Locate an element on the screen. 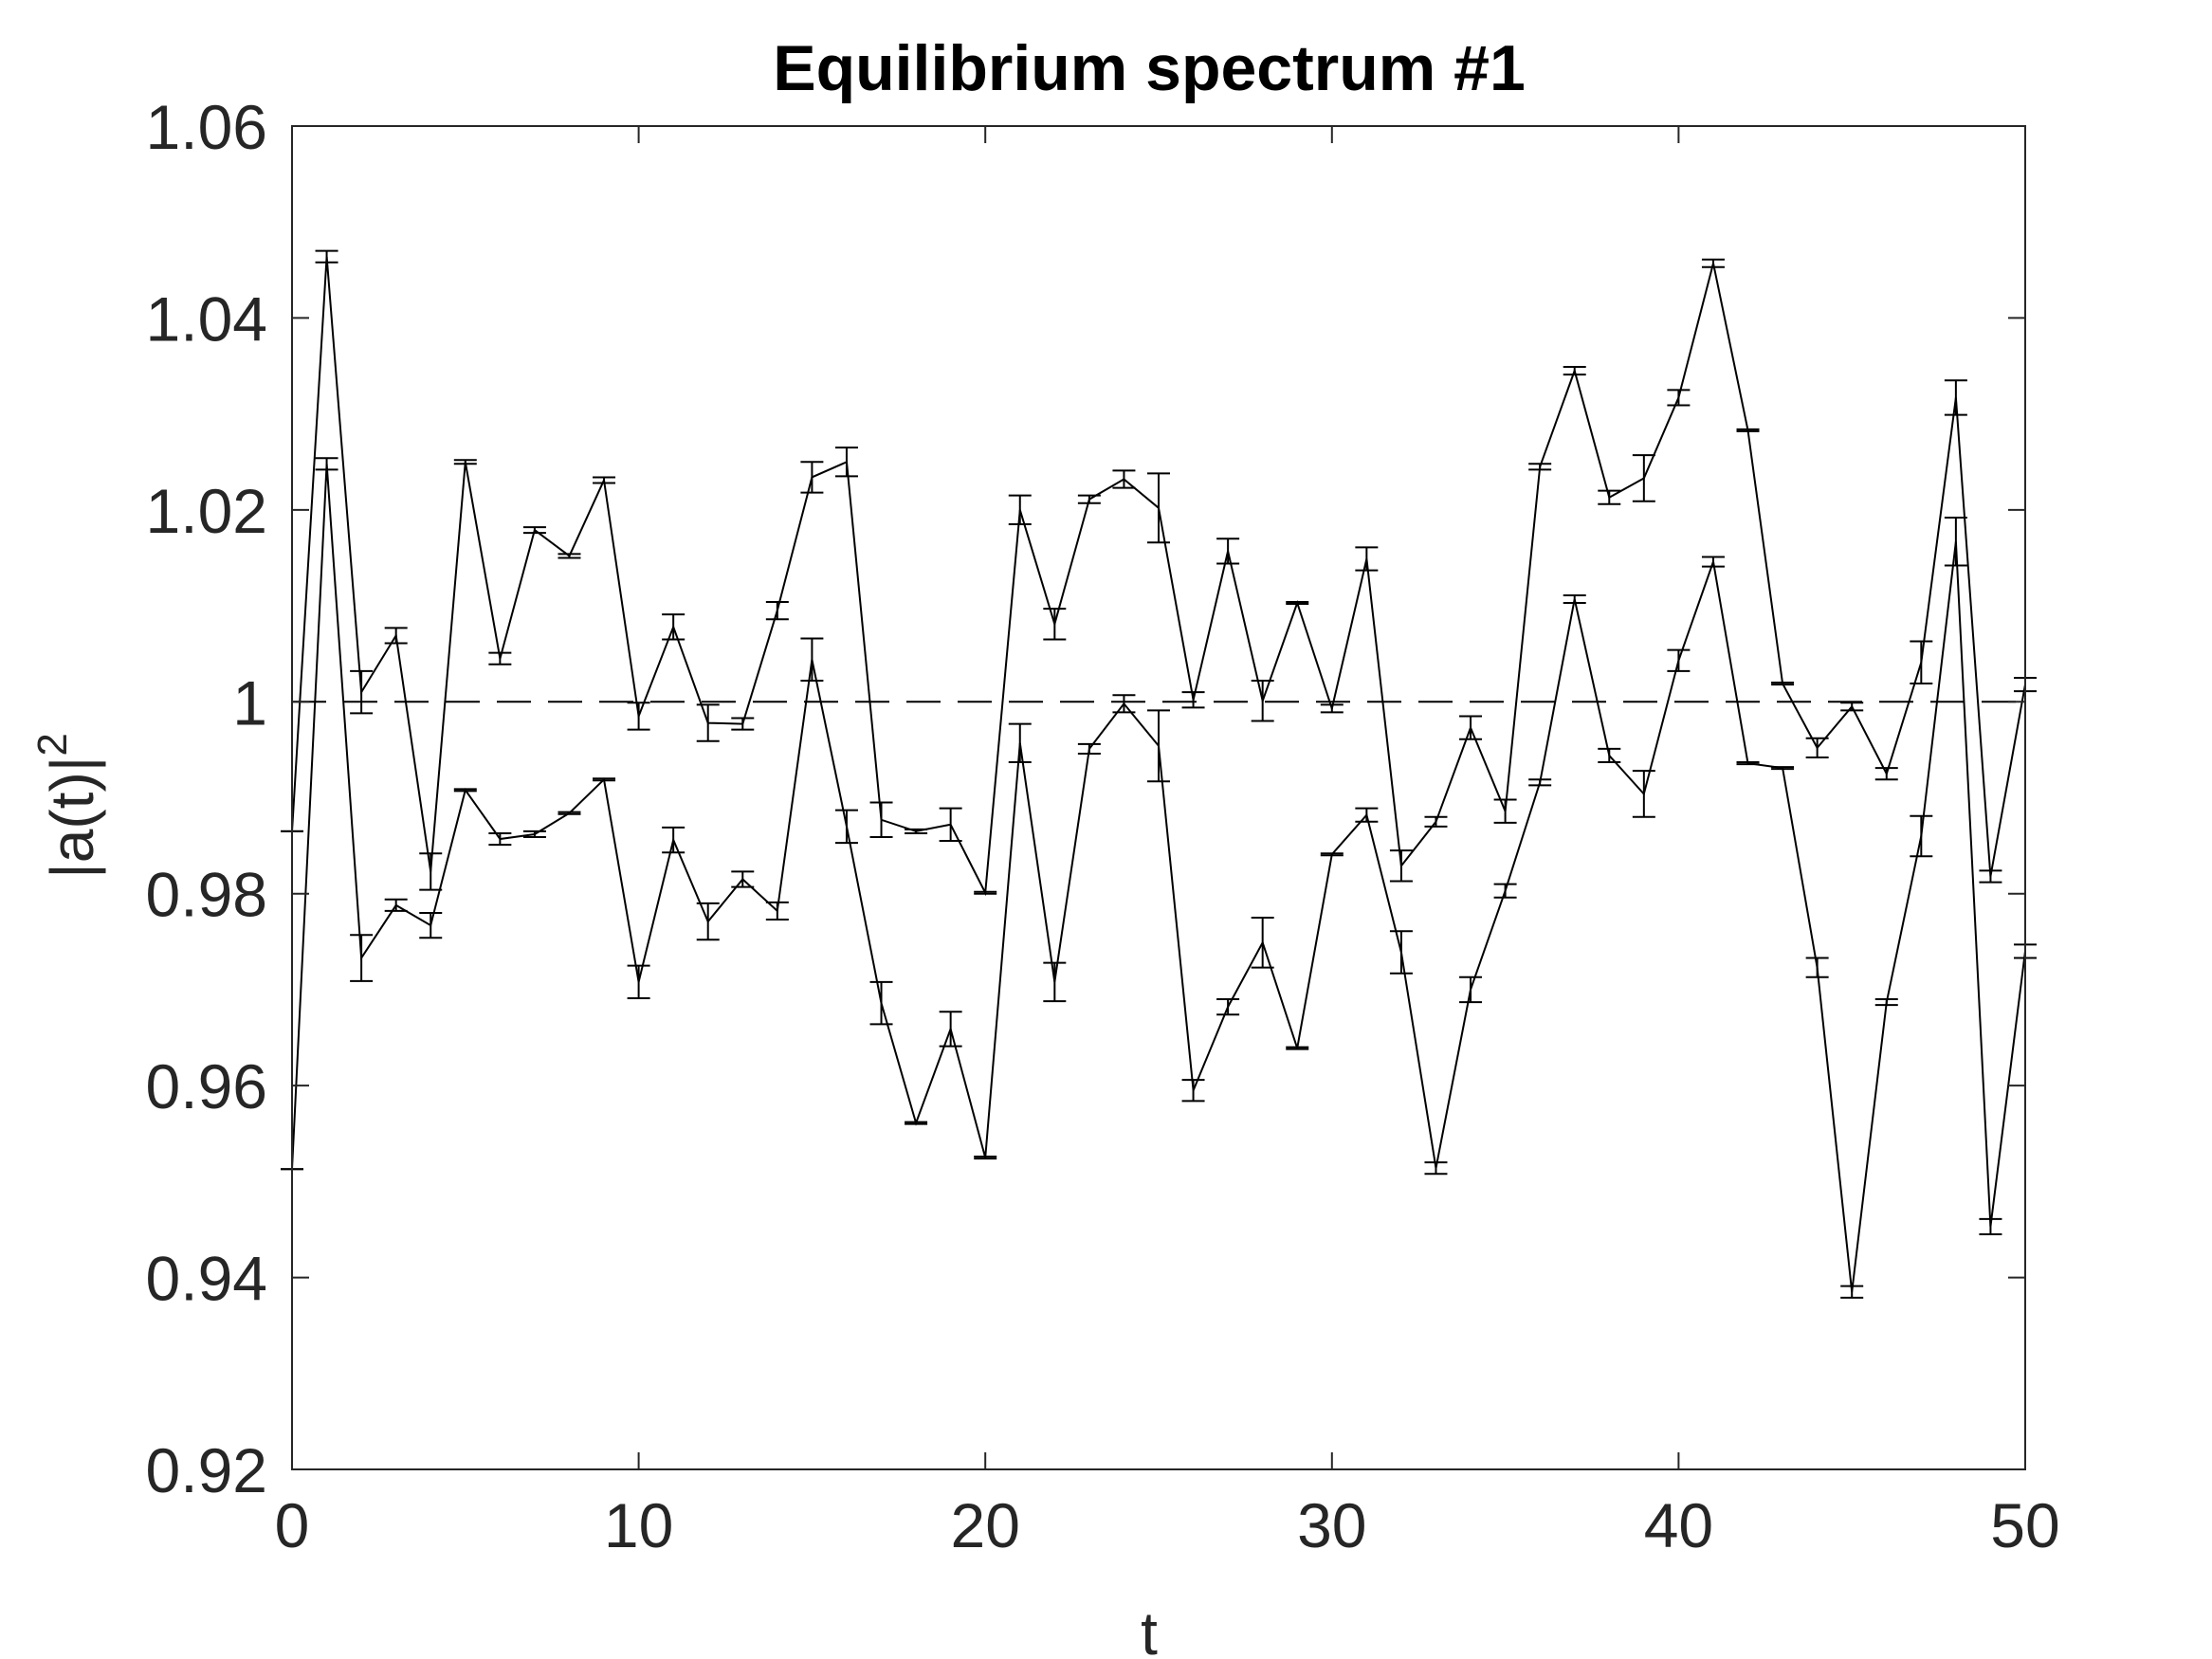  x-axis-label: t is located at coordinates (1149, 1629).